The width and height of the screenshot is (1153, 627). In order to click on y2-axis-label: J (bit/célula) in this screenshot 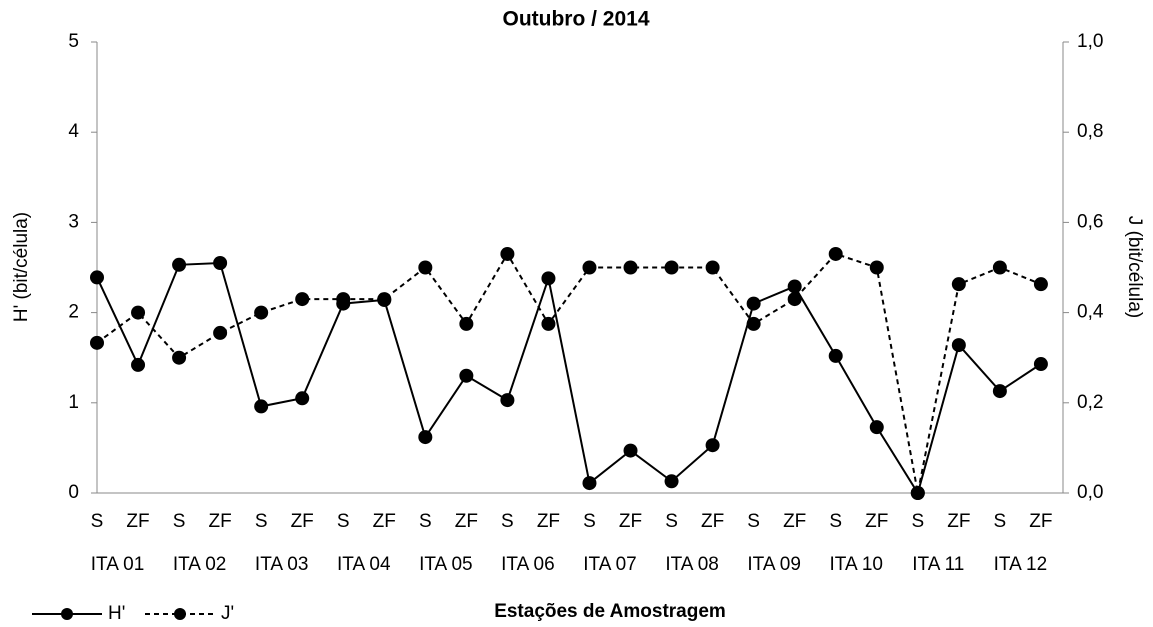, I will do `click(1134, 267)`.